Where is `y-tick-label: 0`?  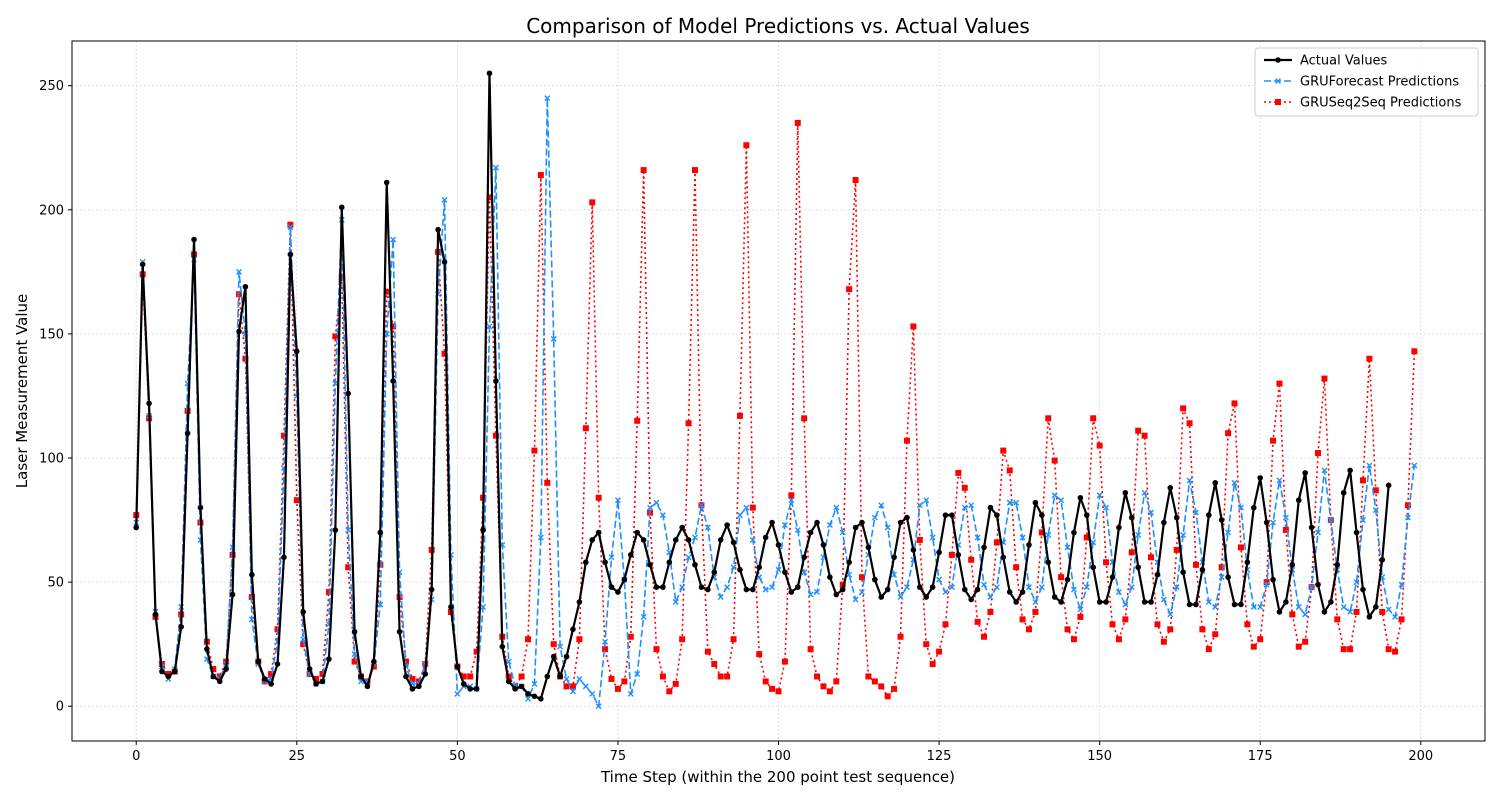 y-tick-label: 0 is located at coordinates (60, 707).